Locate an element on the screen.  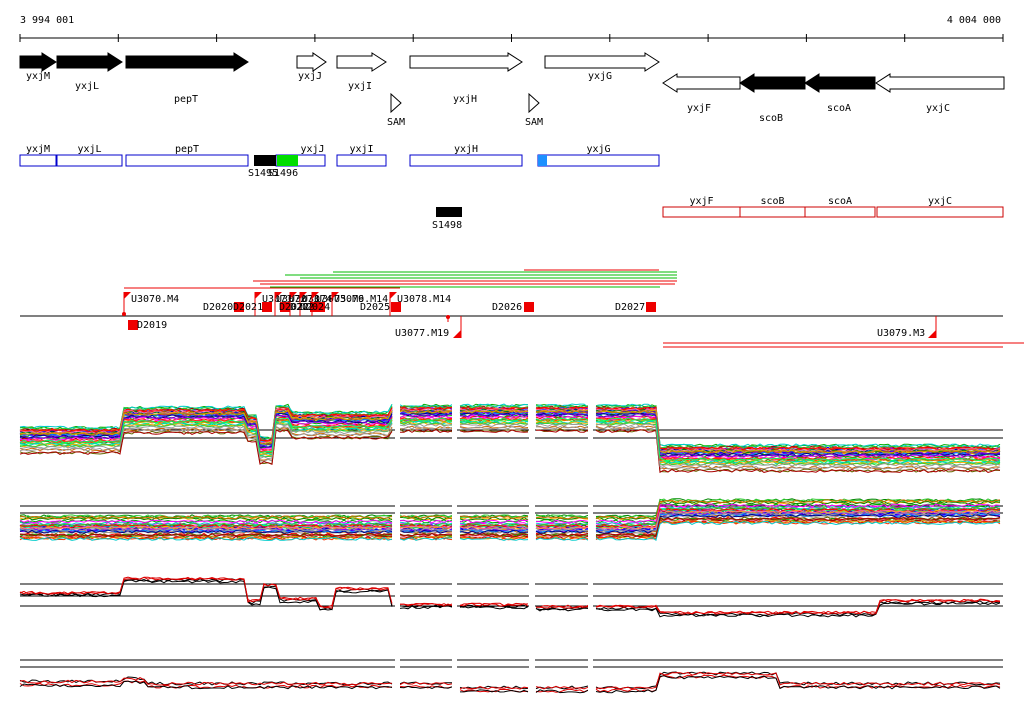
marker-label-U3071: U3071 is located at coordinates (277, 299).